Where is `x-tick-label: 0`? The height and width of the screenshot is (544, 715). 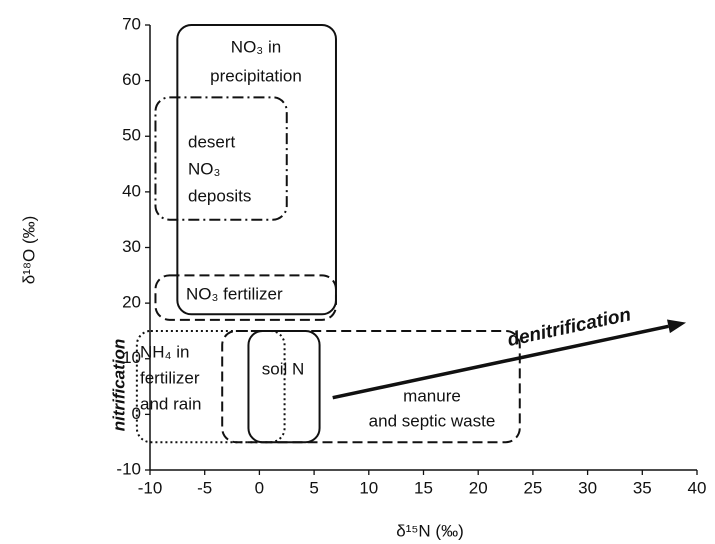 x-tick-label: 0 is located at coordinates (259, 487).